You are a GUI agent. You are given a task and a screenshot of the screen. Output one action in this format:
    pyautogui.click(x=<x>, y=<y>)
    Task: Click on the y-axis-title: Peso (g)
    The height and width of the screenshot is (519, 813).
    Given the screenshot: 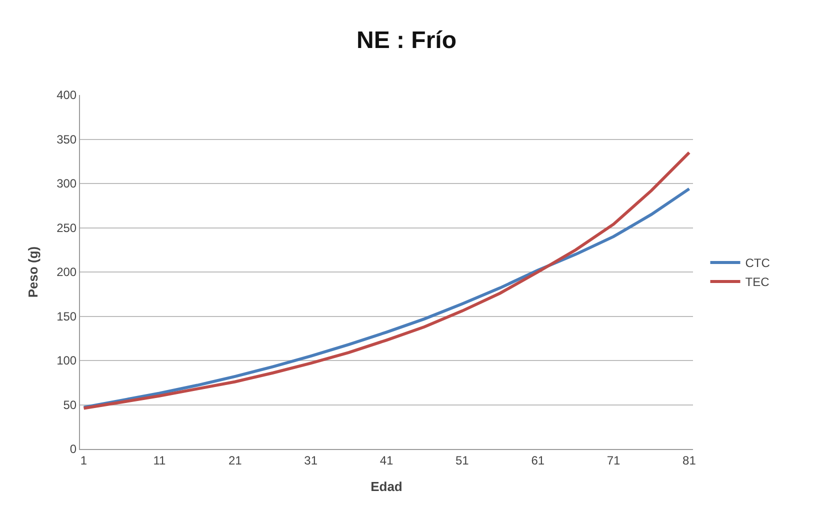 What is the action you would take?
    pyautogui.click(x=33, y=272)
    